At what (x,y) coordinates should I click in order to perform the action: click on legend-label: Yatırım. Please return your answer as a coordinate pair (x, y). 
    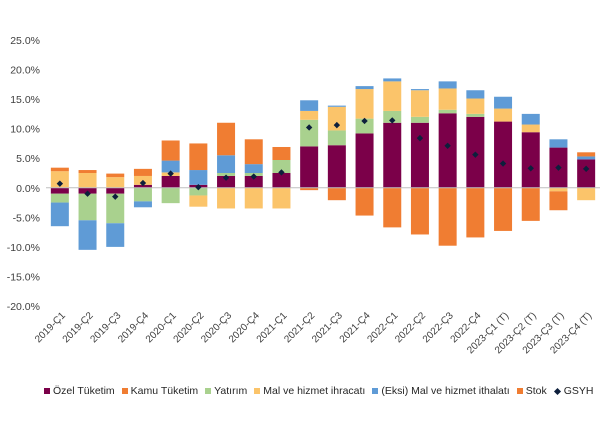
    Looking at the image, I should click on (231, 391).